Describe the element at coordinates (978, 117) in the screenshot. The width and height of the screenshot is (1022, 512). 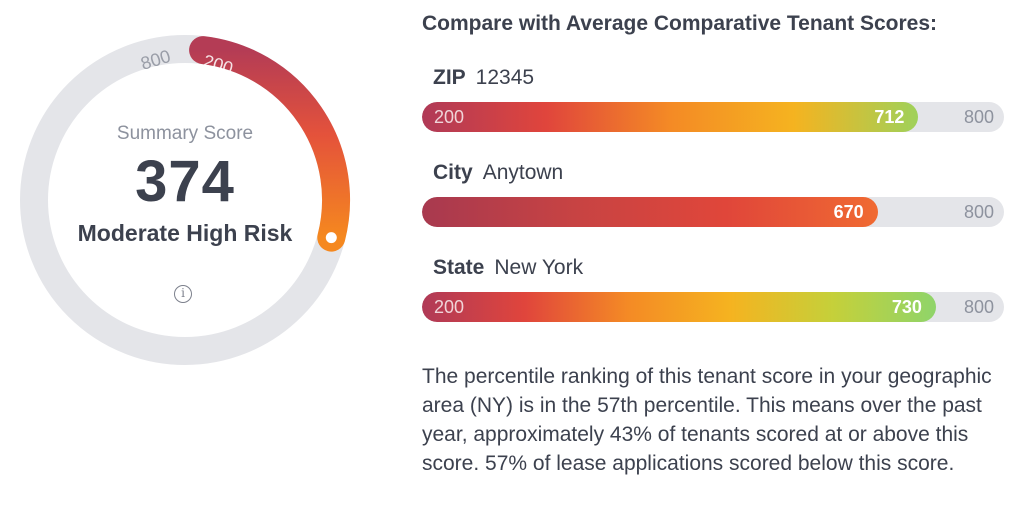
I see `zip-bar-max-label: 800` at that location.